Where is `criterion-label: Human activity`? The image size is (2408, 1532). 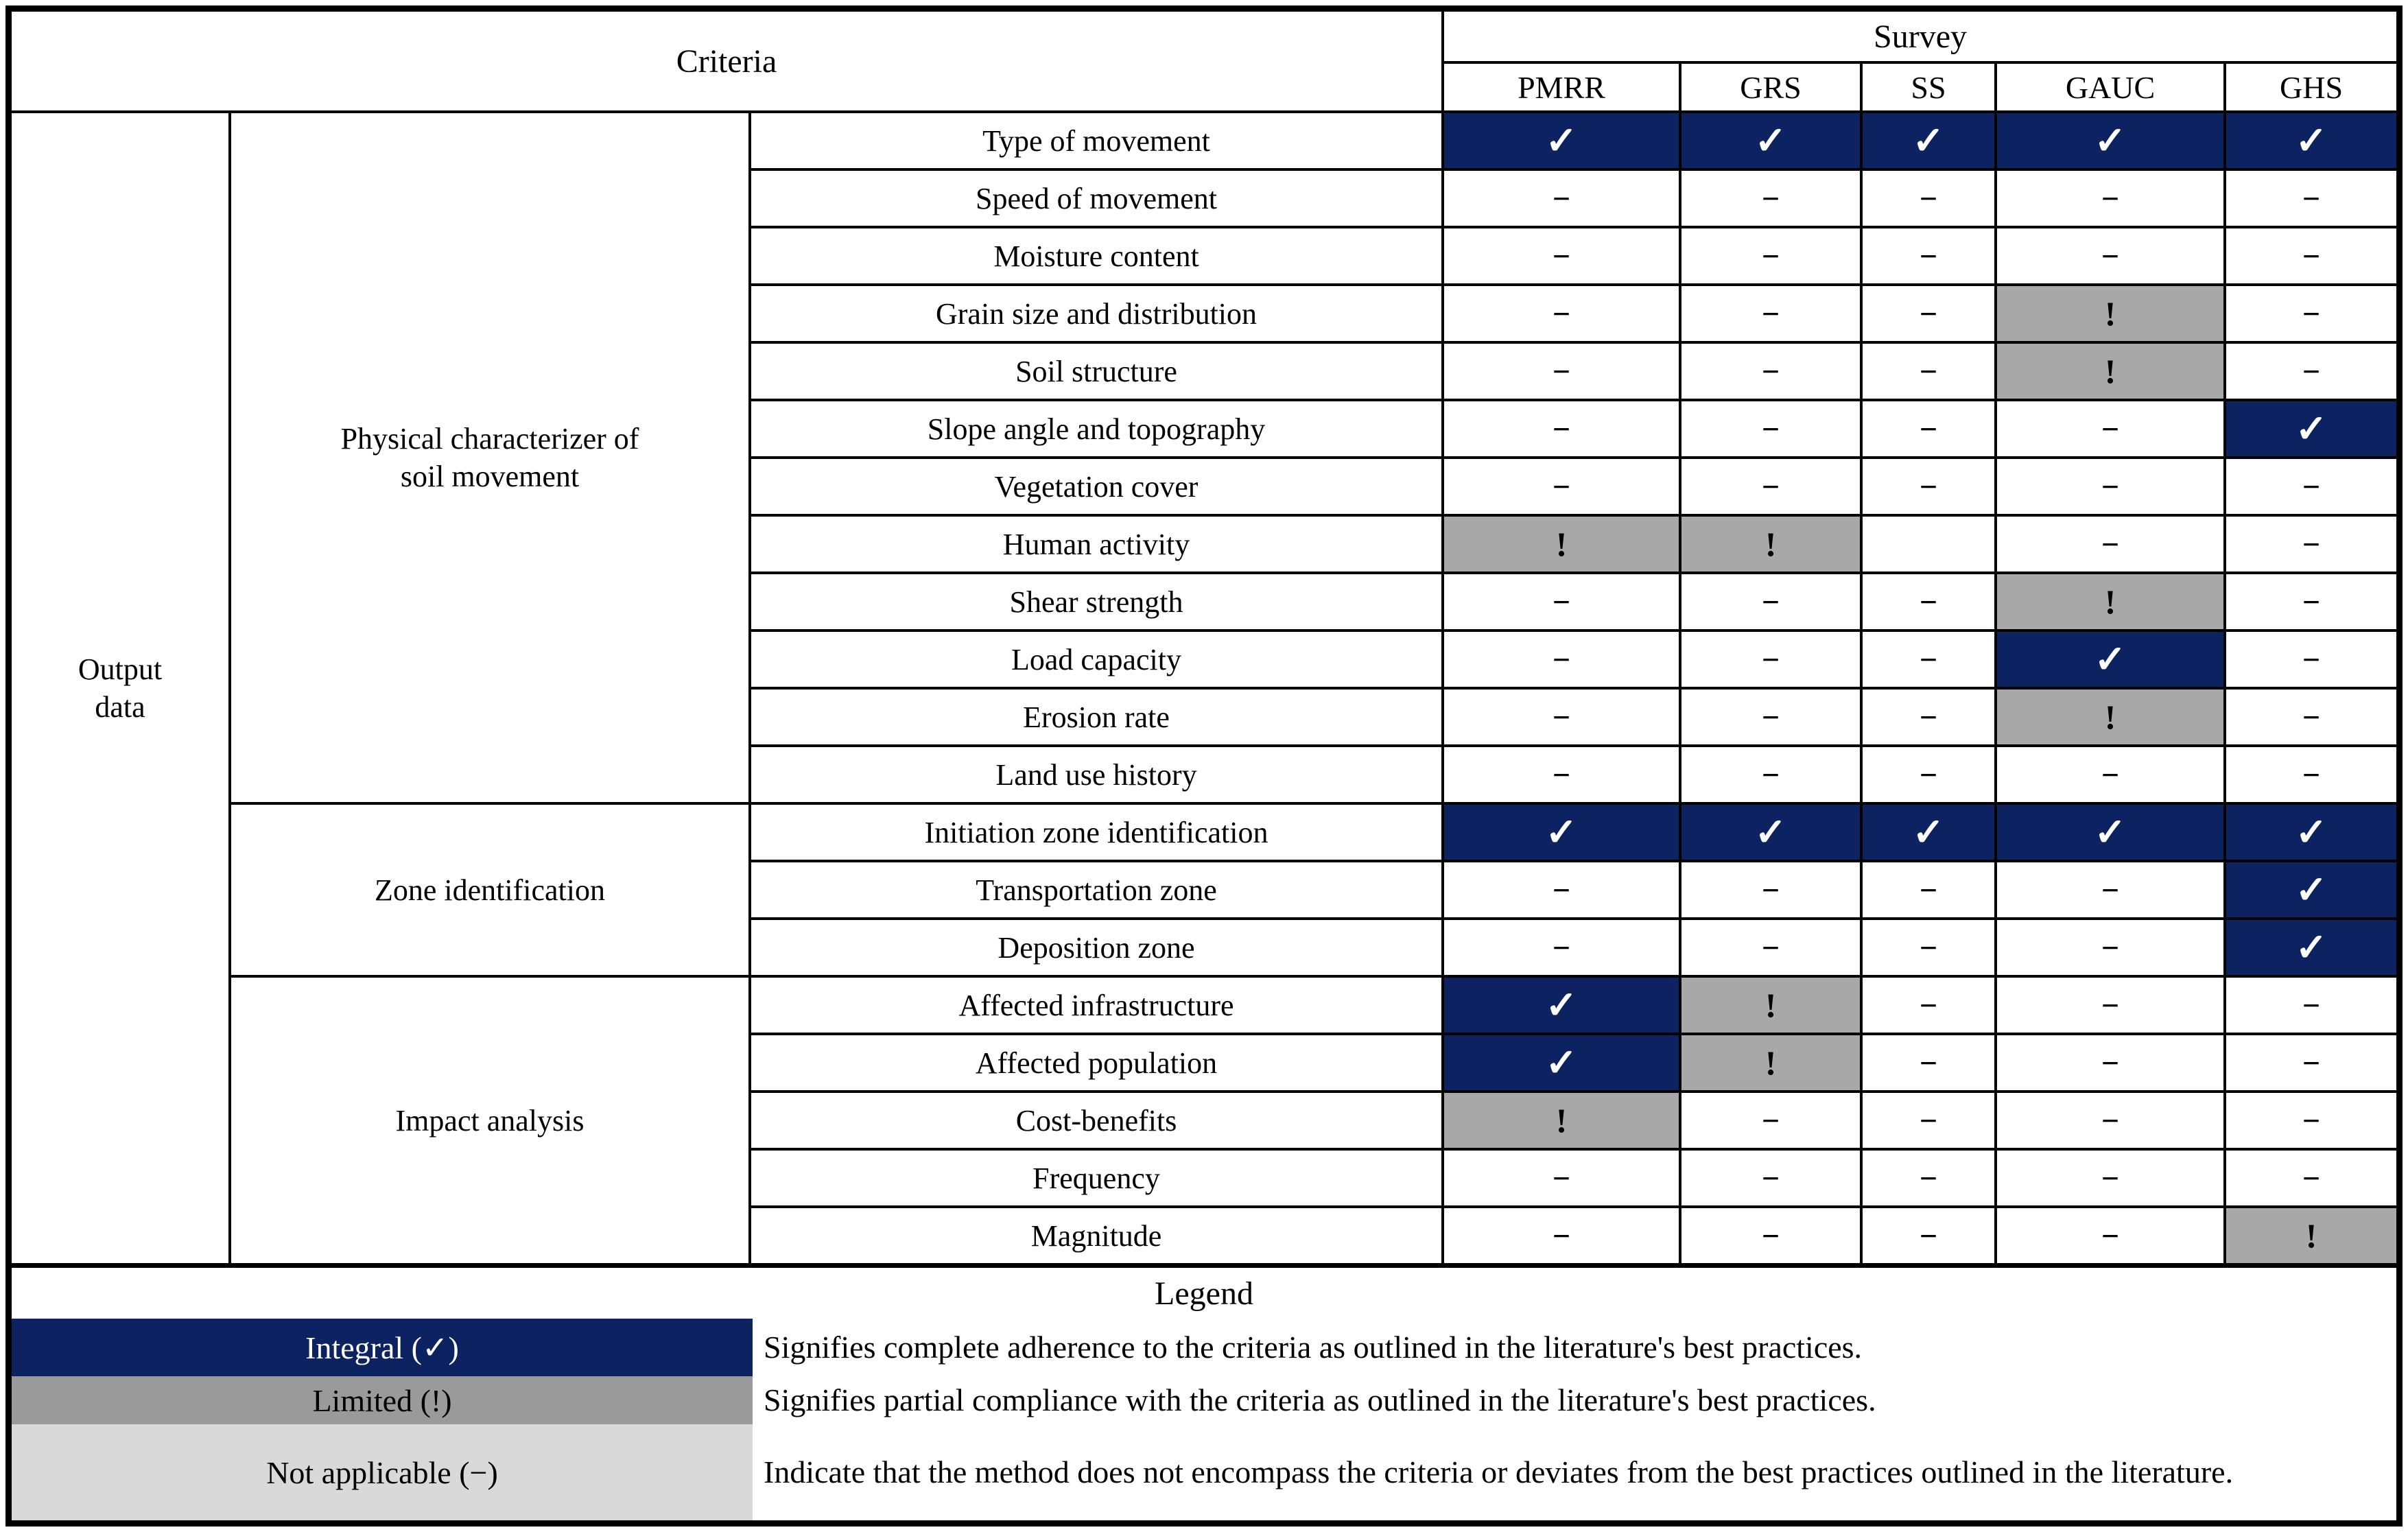
criterion-label: Human activity is located at coordinates (1097, 544).